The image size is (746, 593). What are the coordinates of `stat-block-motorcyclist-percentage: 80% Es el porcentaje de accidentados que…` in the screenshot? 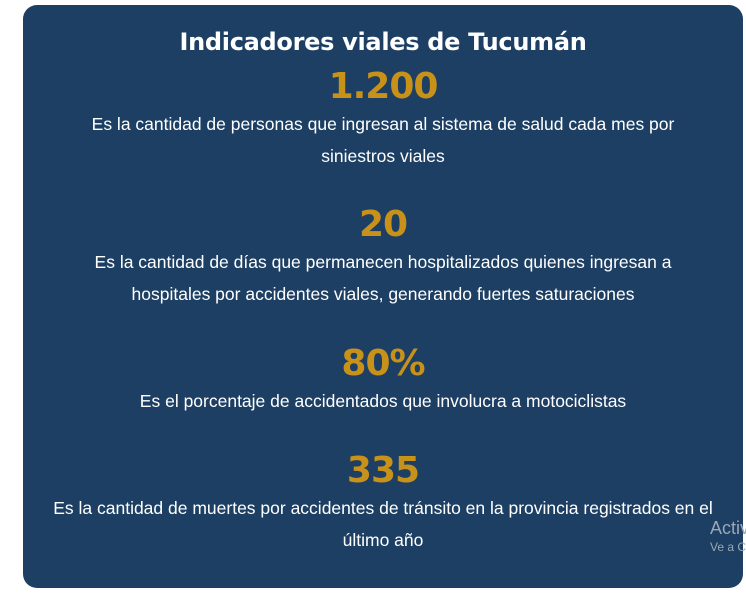 It's located at (383, 380).